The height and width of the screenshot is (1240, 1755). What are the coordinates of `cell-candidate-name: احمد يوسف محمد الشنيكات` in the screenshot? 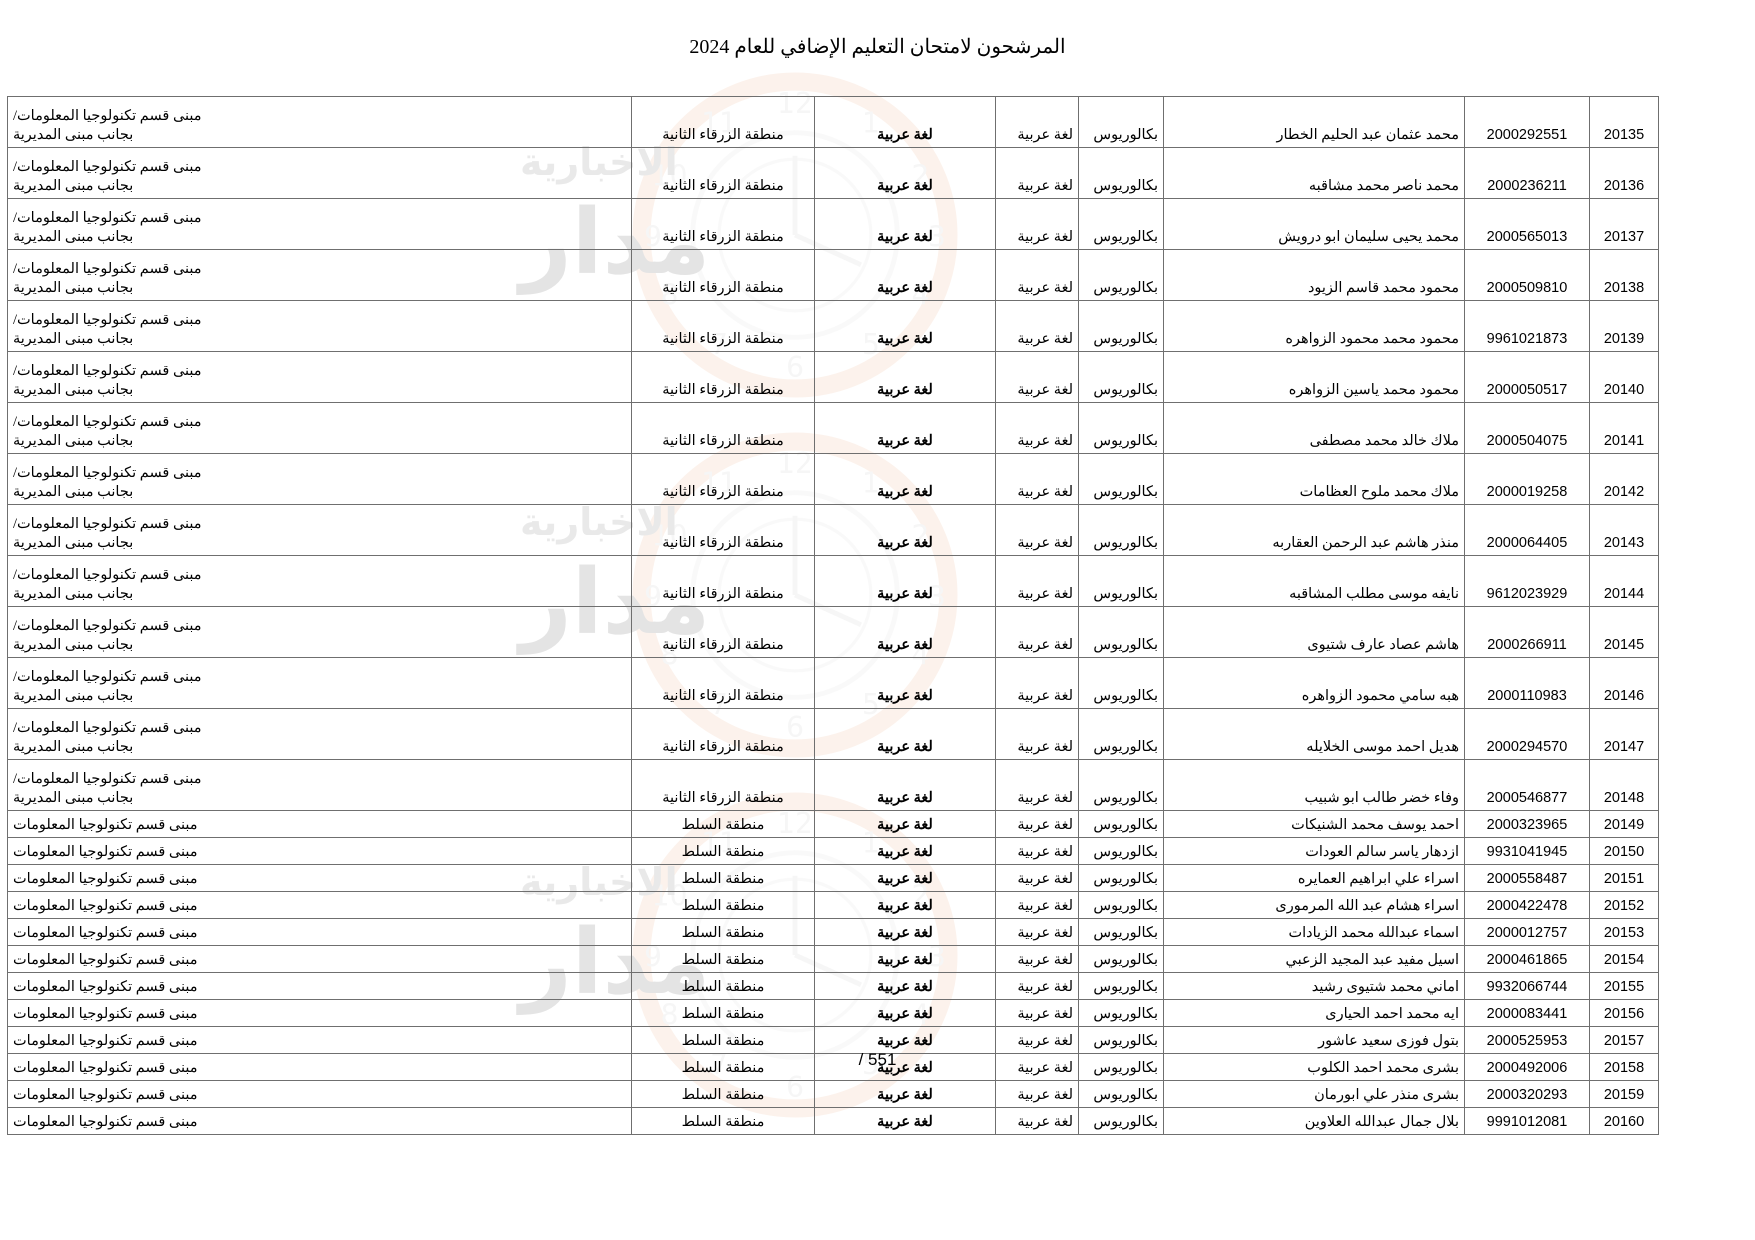 It's located at (1314, 824).